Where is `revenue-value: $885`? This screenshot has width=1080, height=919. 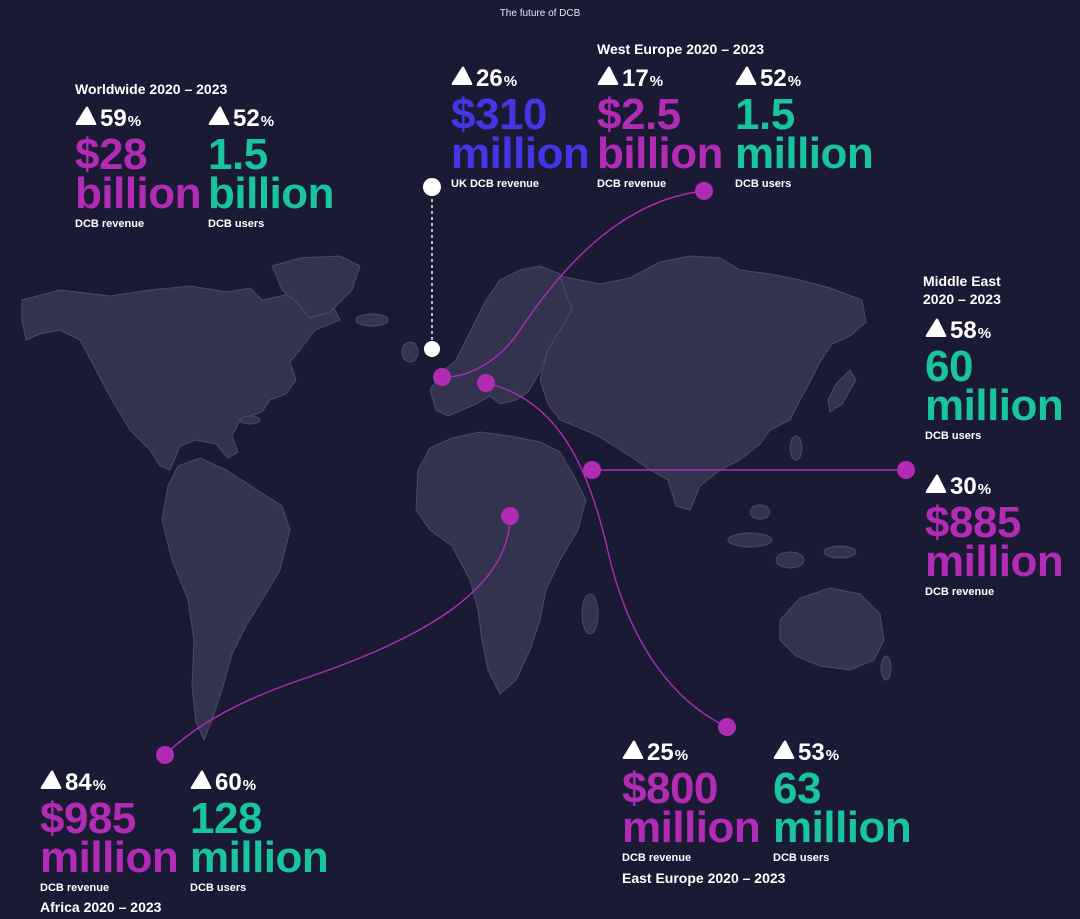
revenue-value: $885 is located at coordinates (973, 522).